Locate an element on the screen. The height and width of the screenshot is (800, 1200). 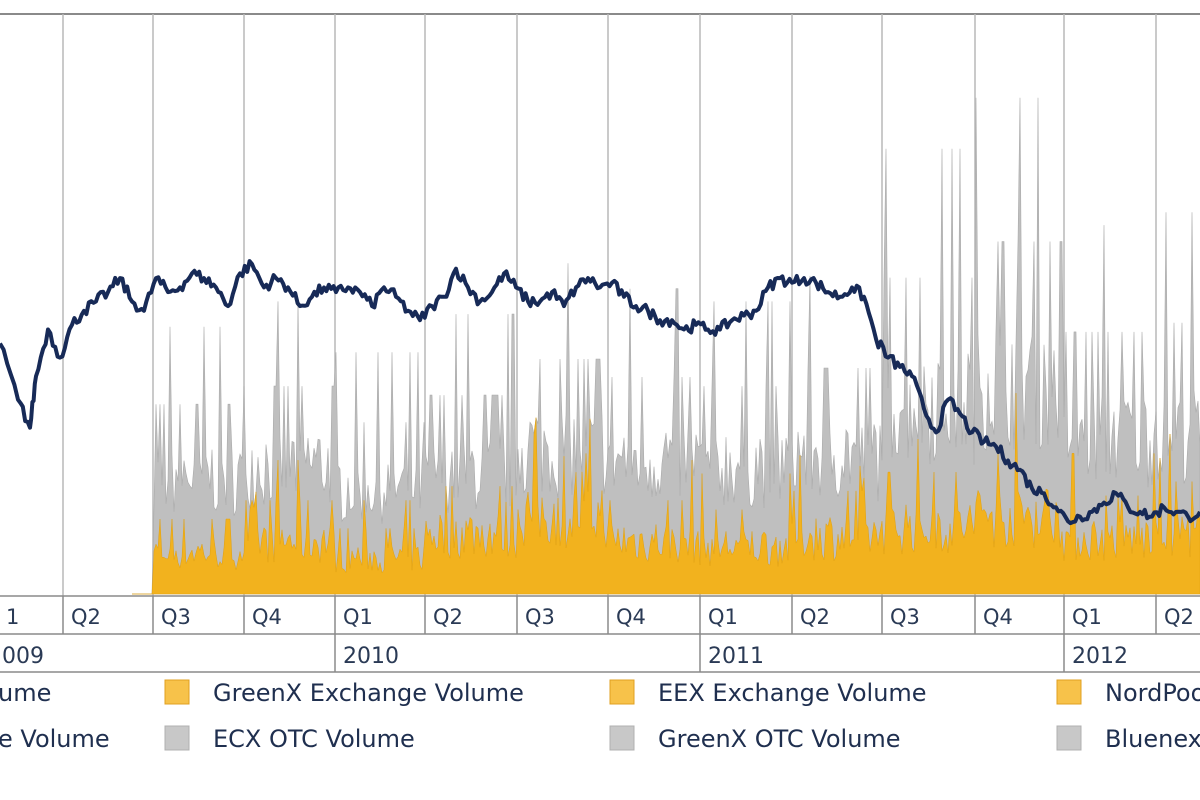
legend-label: GreenX Exchange Volume is located at coordinates (368, 693).